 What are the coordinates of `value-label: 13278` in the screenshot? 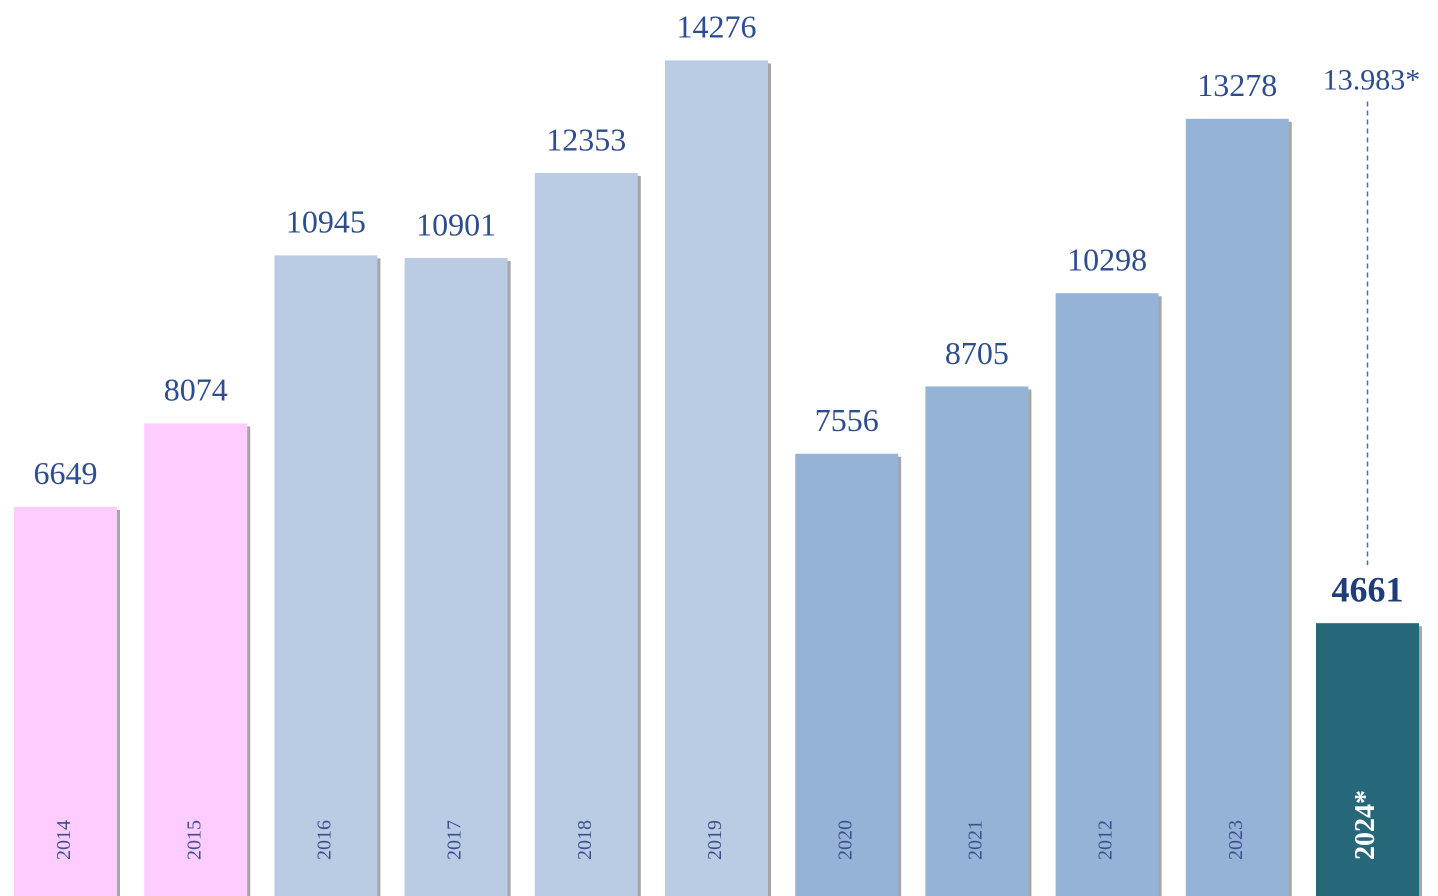 It's located at (1237, 85).